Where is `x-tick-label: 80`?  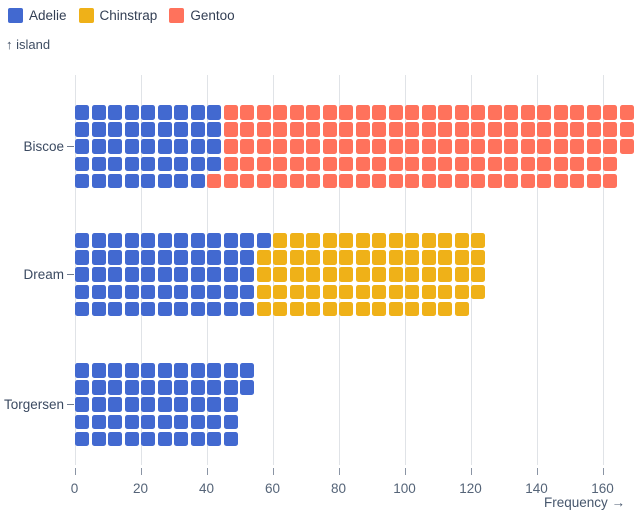
x-tick-label: 80 is located at coordinates (338, 488).